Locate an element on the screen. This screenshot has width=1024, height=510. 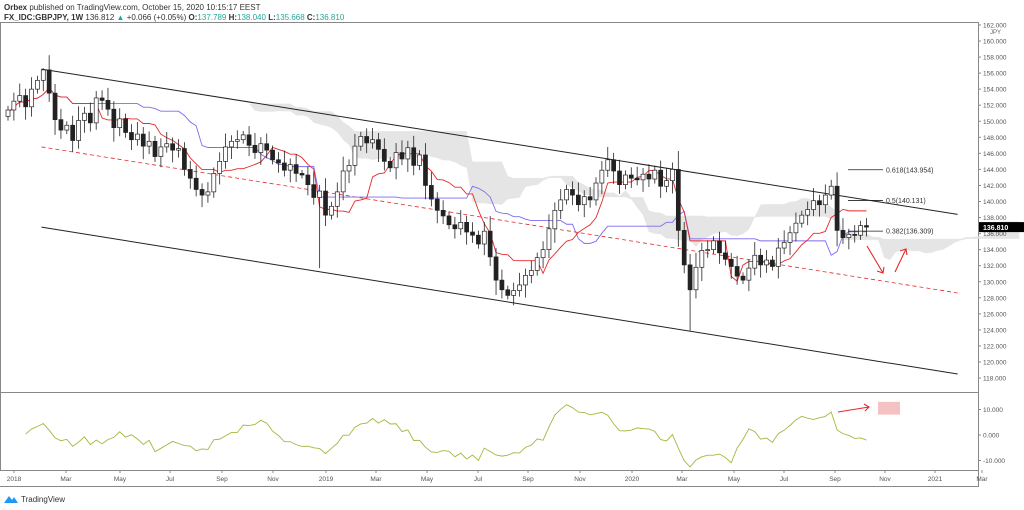
price-tick-label: 136.000 is located at coordinates (995, 234).